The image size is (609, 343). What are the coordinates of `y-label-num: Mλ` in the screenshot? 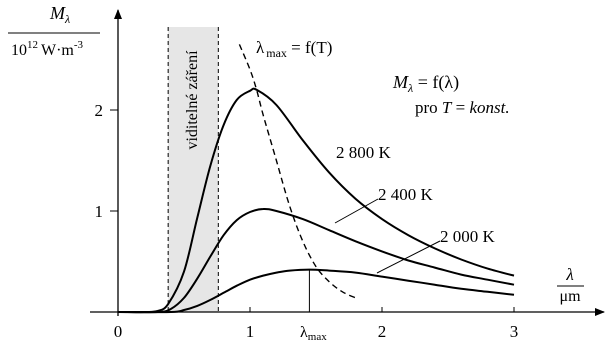 It's located at (59, 14).